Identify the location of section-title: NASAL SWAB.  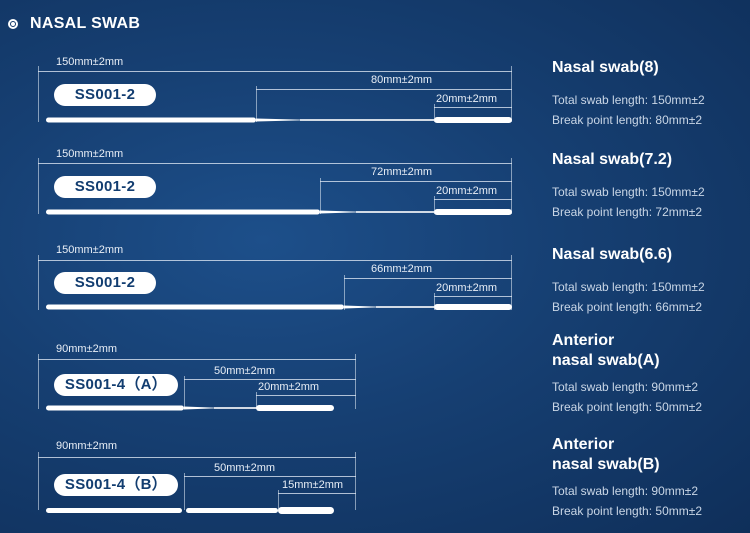
(85, 23).